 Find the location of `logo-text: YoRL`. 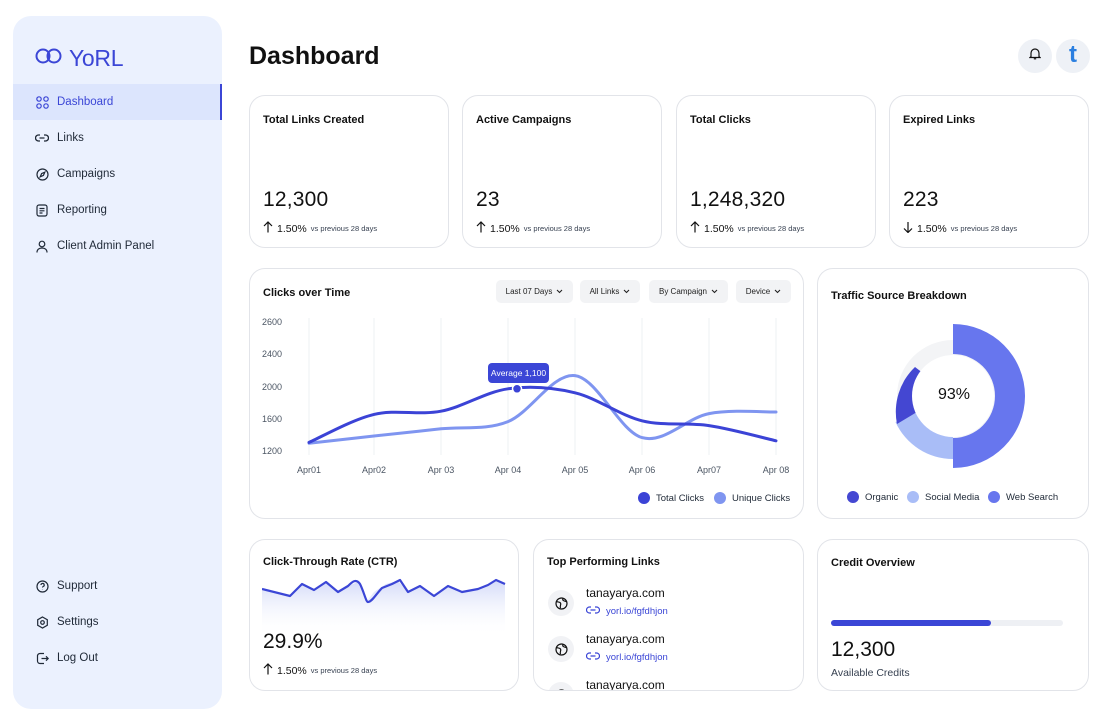

logo-text: YoRL is located at coordinates (96, 58).